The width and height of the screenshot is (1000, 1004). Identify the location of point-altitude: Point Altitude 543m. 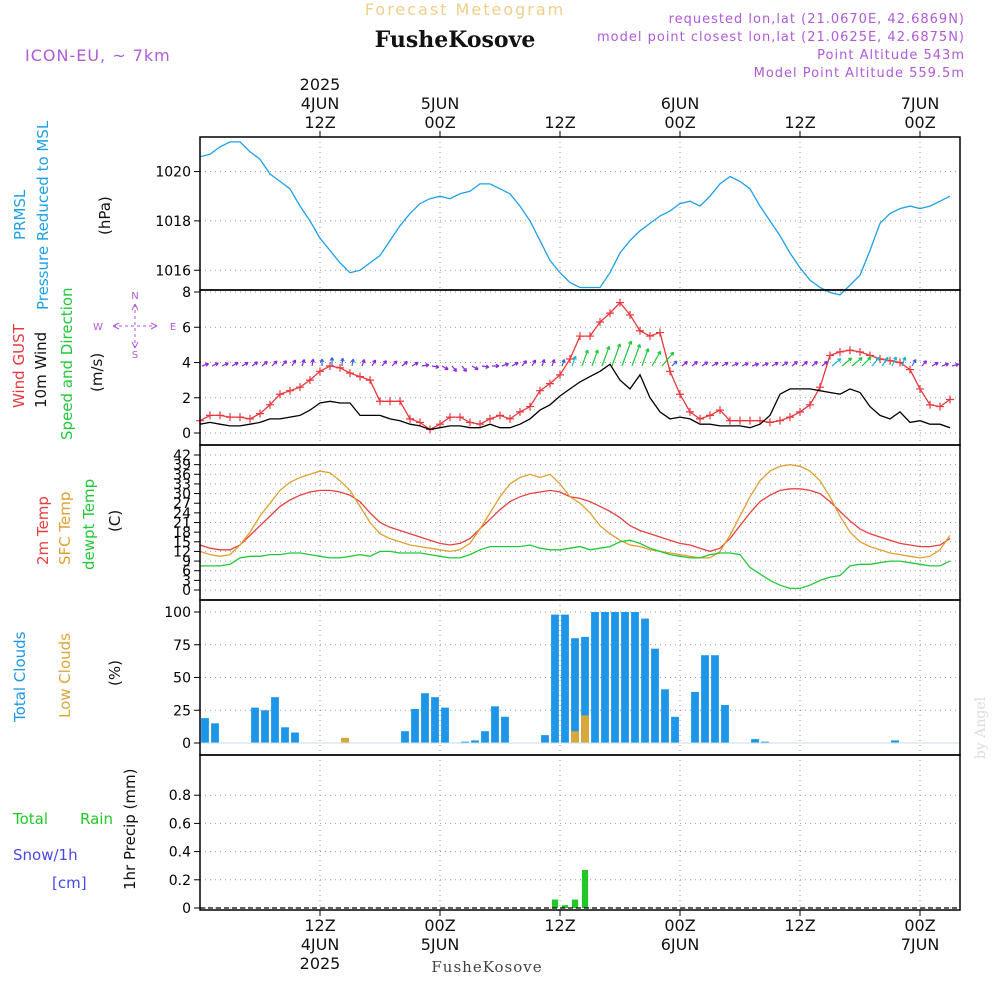
(891, 55).